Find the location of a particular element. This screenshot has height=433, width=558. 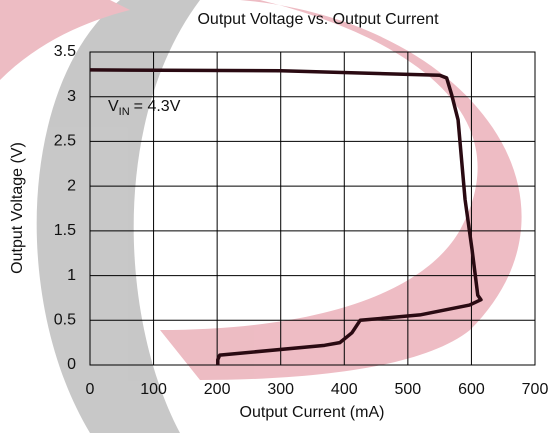

x-tick-label: 200 is located at coordinates (217, 389).